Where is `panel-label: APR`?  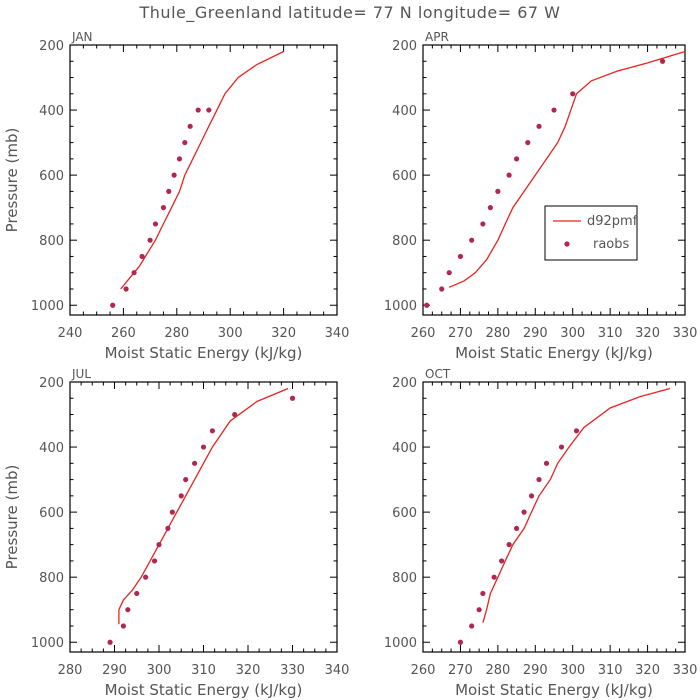
panel-label: APR is located at coordinates (437, 37).